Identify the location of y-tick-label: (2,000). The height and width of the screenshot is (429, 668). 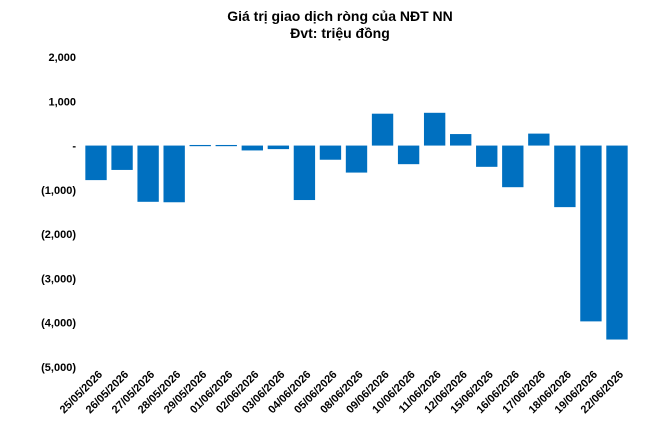
(58, 235).